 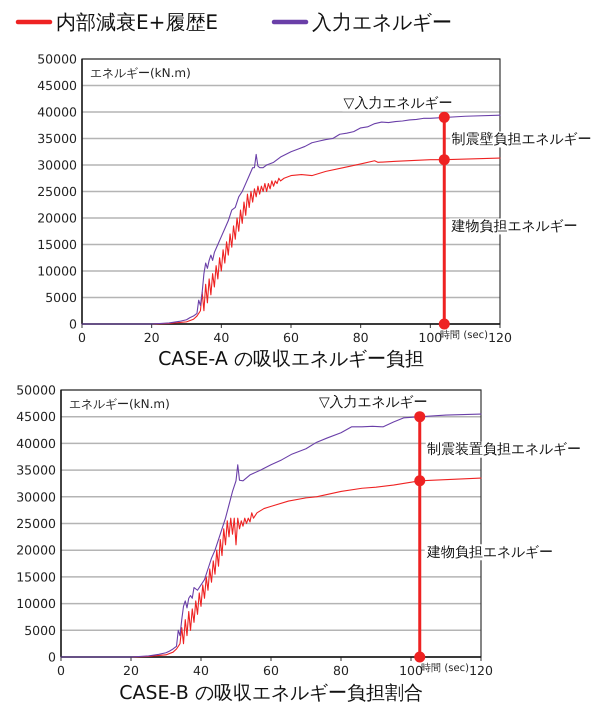 What do you see at coordinates (411, 670) in the screenshot?
I see `x-tick-label: 100` at bounding box center [411, 670].